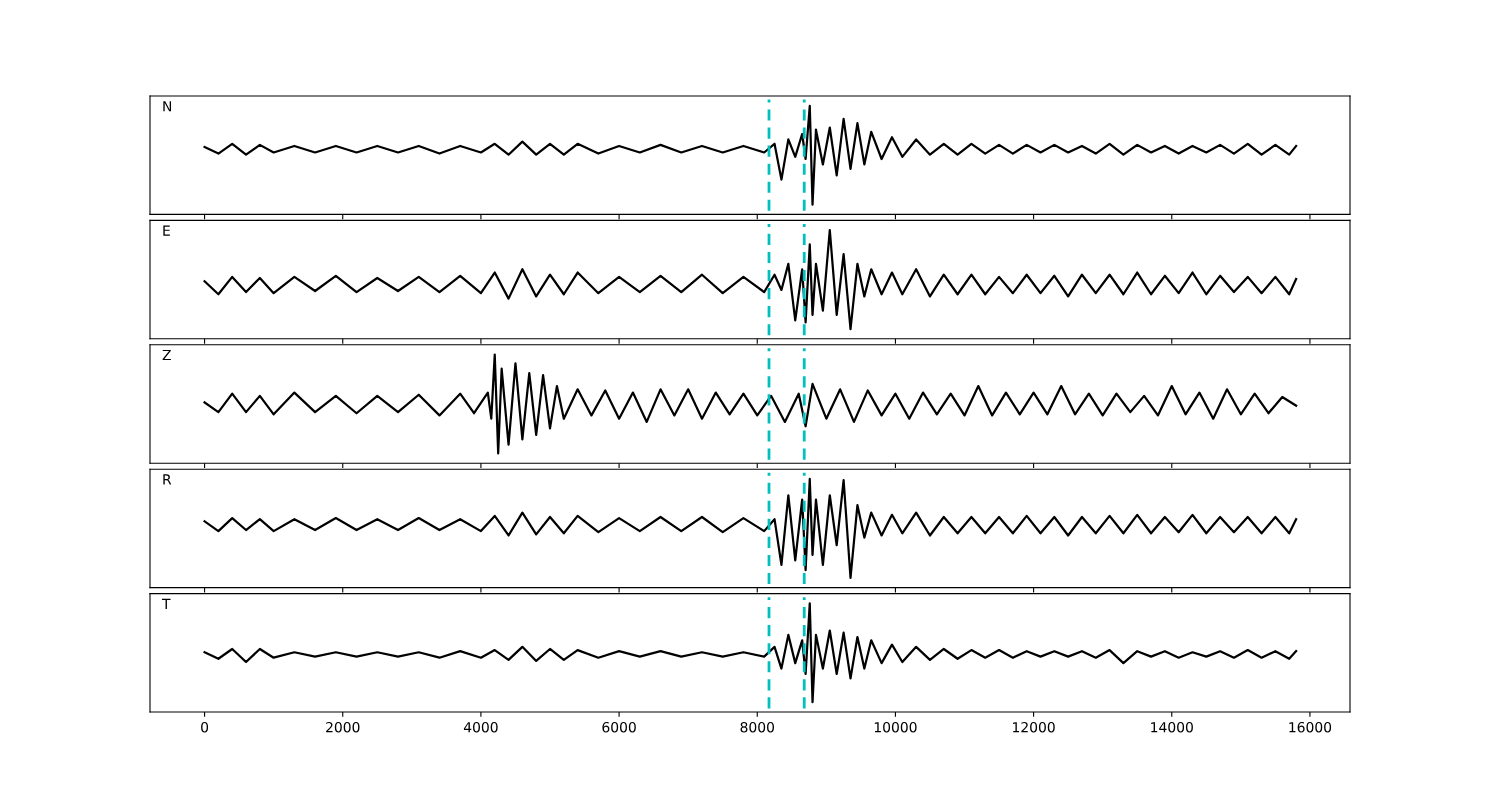 The height and width of the screenshot is (800, 1500). Describe the element at coordinates (619, 727) in the screenshot. I see `x-tick-label: 6000` at that location.